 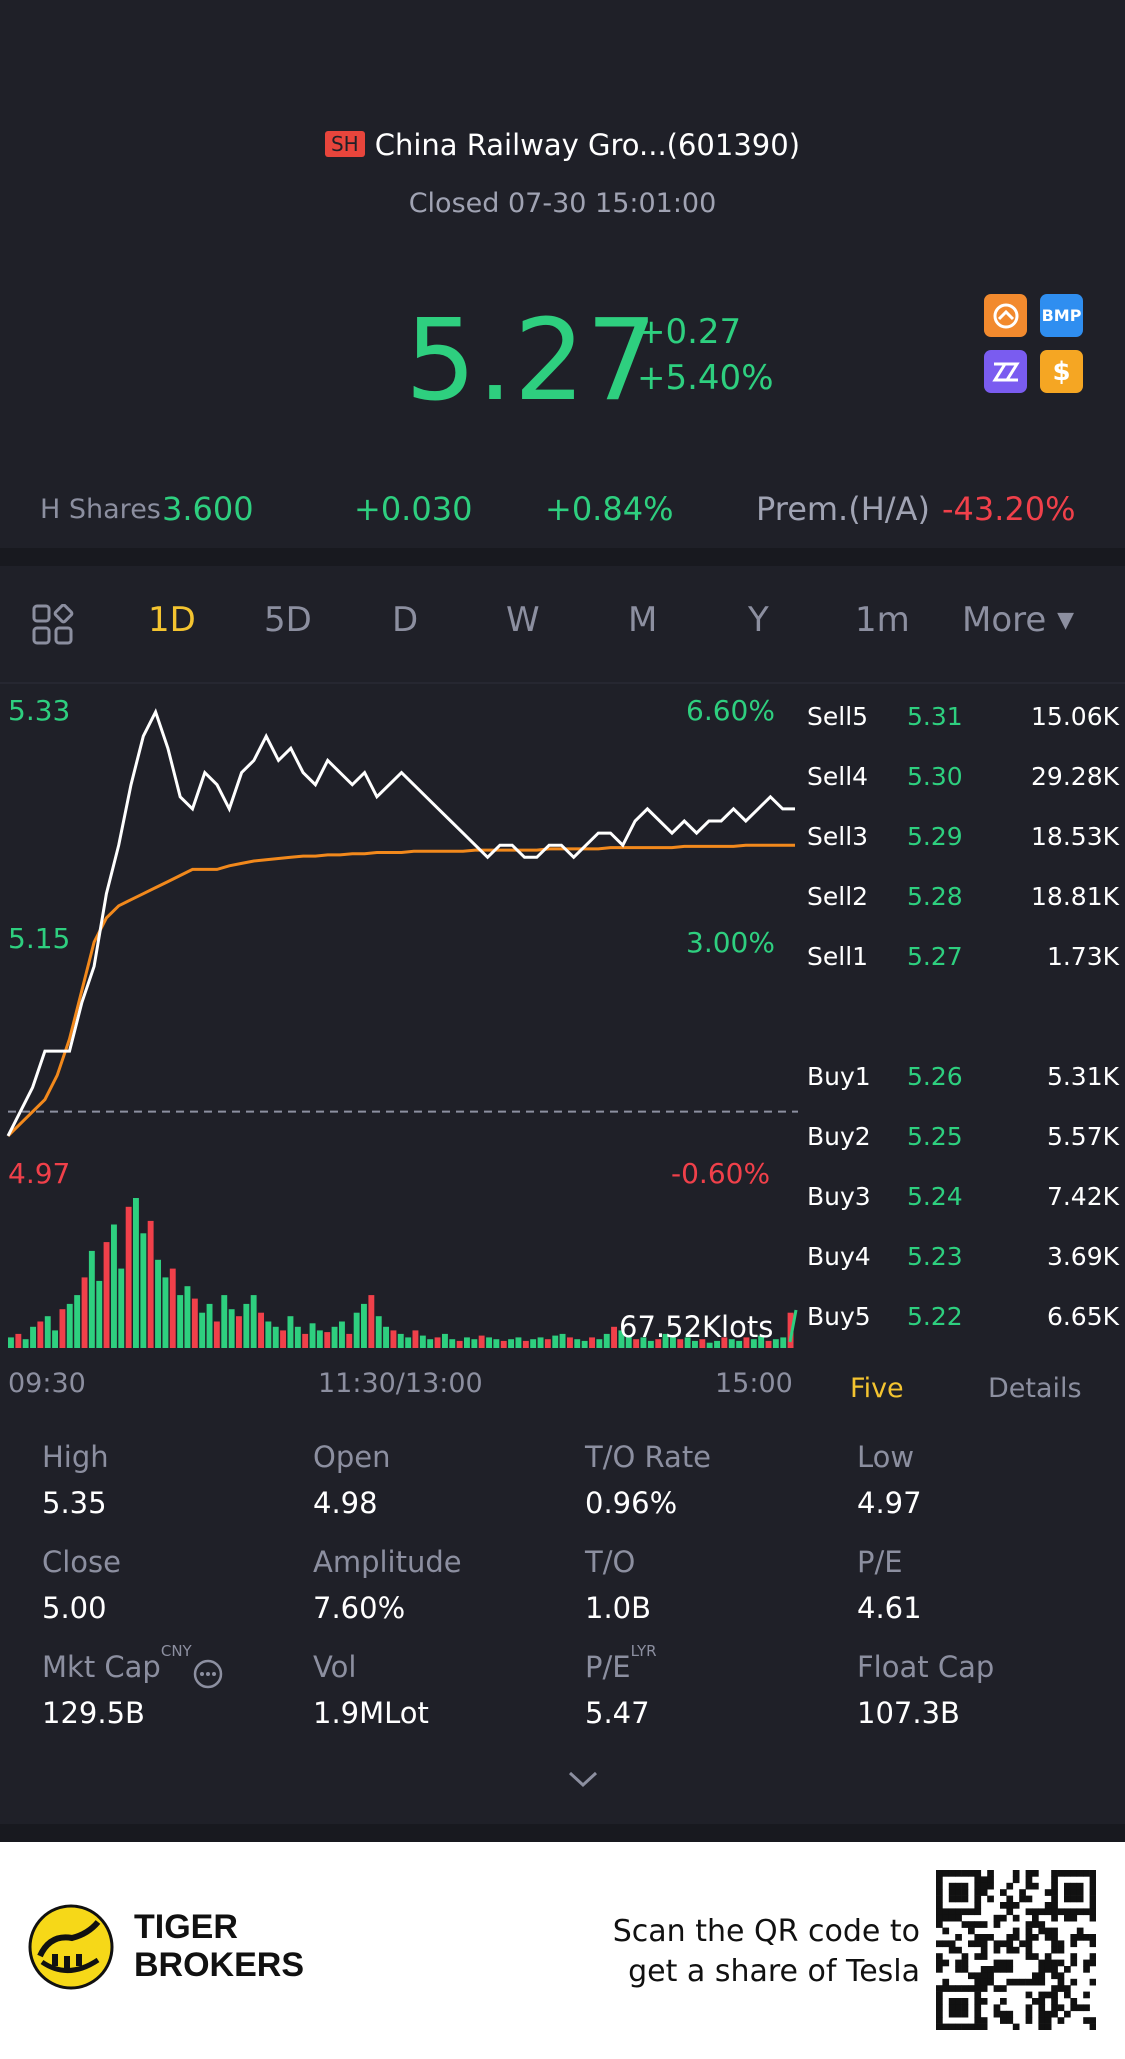 What do you see at coordinates (405, 620) in the screenshot?
I see `tab-d: D` at bounding box center [405, 620].